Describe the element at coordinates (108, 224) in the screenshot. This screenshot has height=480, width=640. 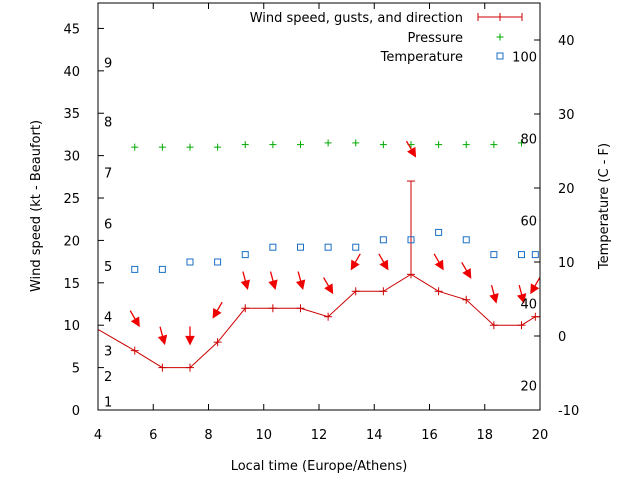
I see `beaufort-label: 6` at that location.